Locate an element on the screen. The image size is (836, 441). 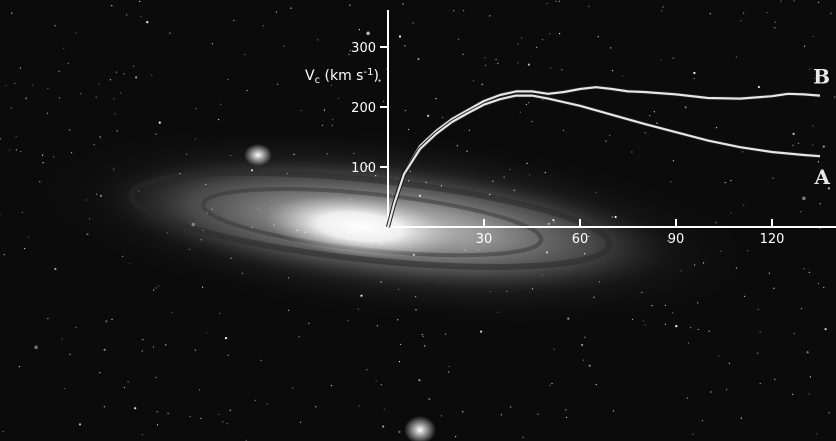
x-tick-label: 120 is located at coordinates (772, 239).